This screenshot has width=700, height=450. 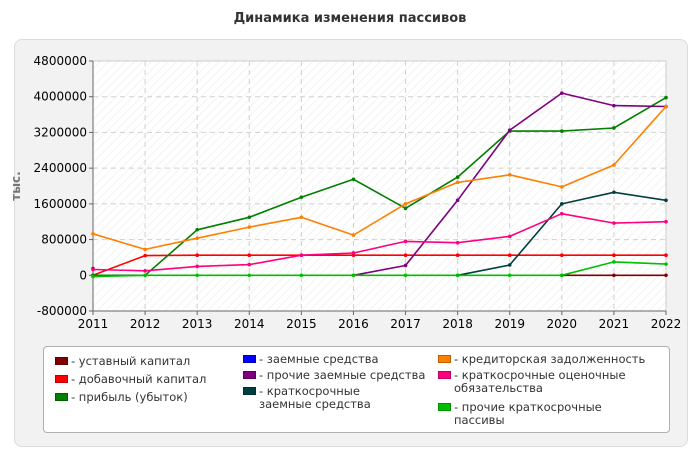 I want to click on legend-item-zaemnye-sredstva: - заемные средства, so click(x=311, y=359).